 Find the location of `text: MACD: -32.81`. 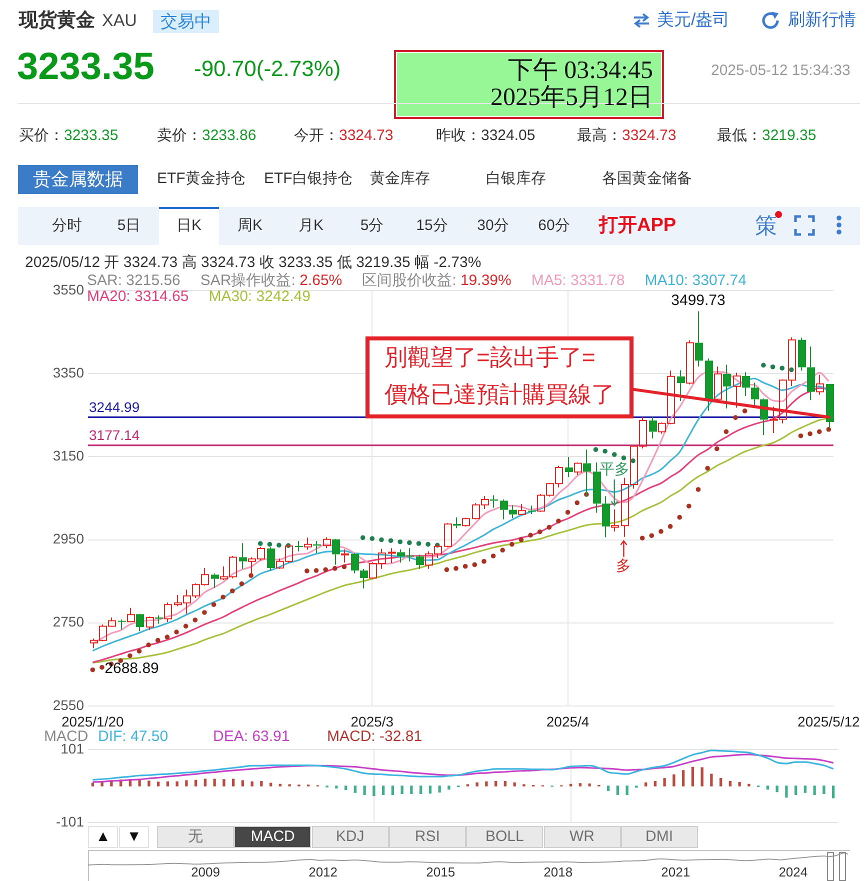

text: MACD: -32.81 is located at coordinates (374, 736).